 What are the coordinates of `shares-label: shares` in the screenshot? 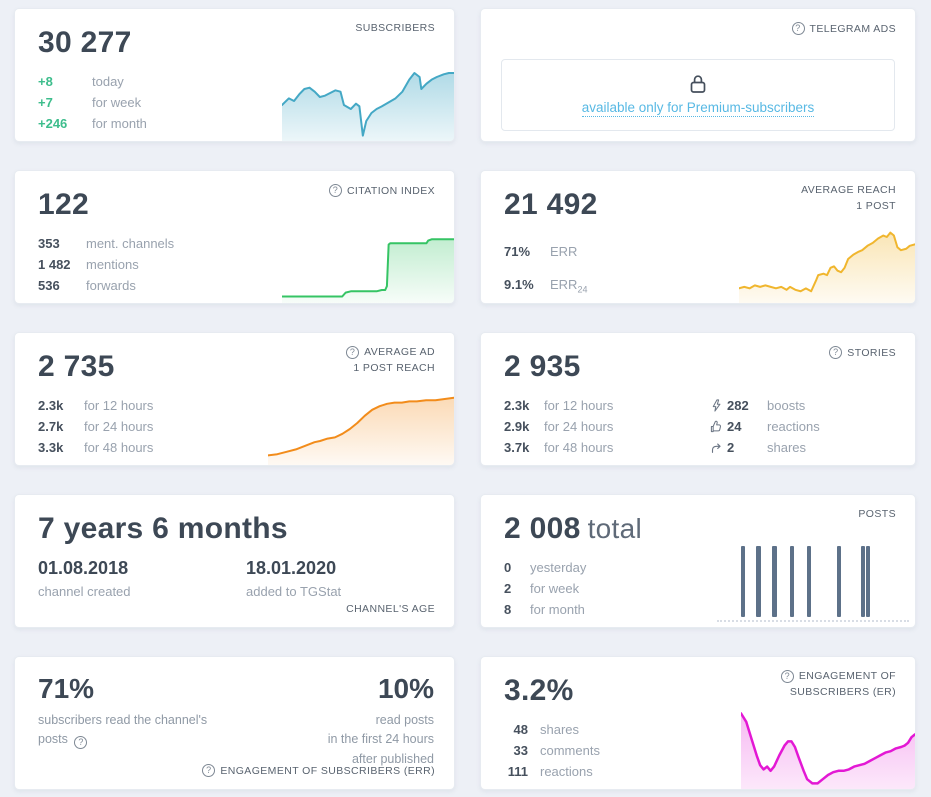 It's located at (787, 447).